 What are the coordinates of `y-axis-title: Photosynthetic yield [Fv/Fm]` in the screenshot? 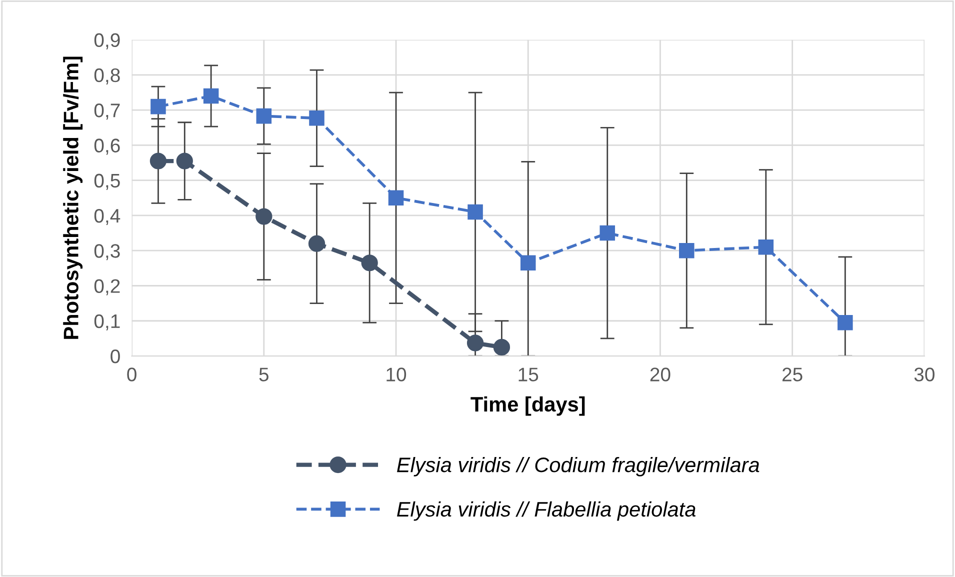 It's located at (73, 197).